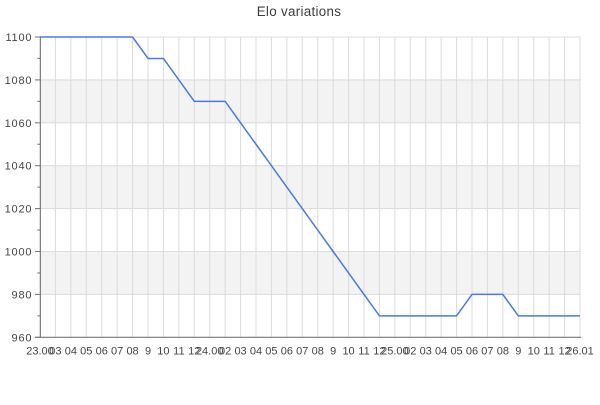 The image size is (600, 405). Describe the element at coordinates (580, 352) in the screenshot. I see `svg-text: 26.01` at that location.